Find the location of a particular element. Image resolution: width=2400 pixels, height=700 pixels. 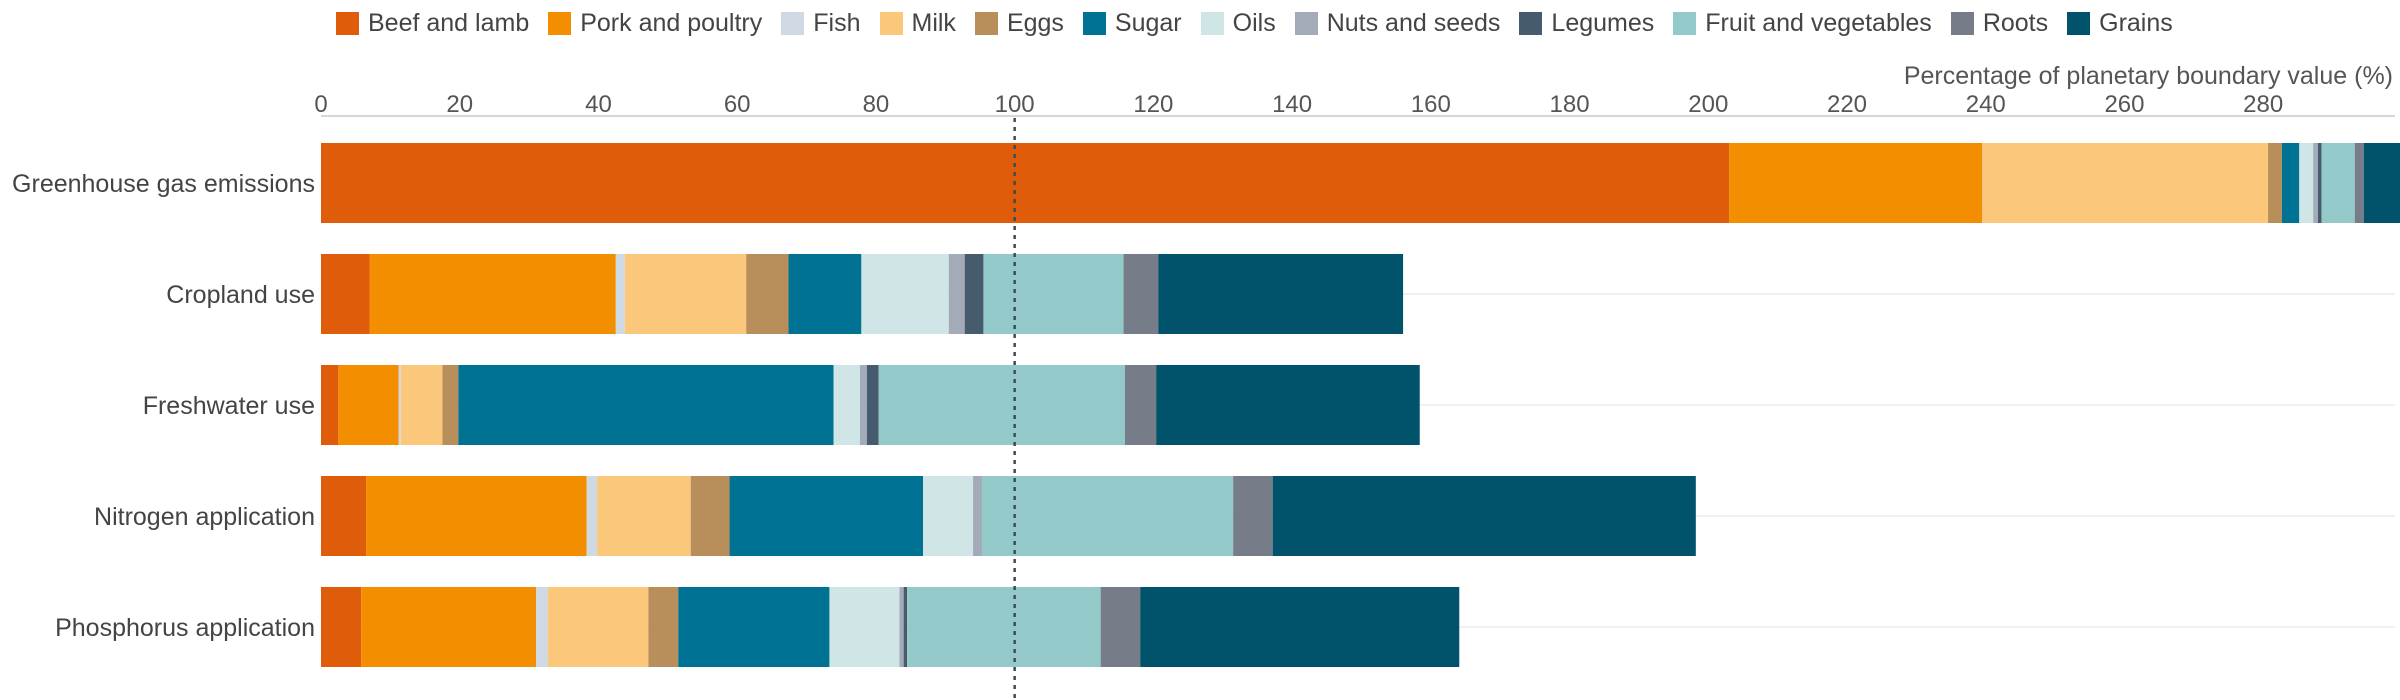

x-tick-label: 40 is located at coordinates (598, 104).